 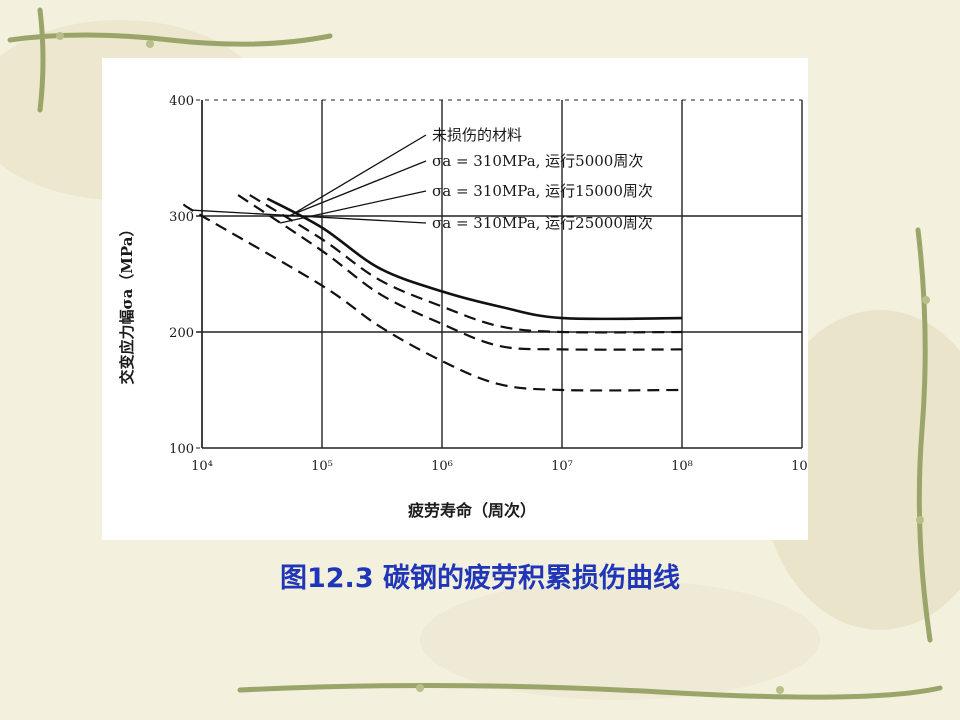 What do you see at coordinates (542, 223) in the screenshot?
I see `series-label: σa = 310MPa, 运行25000周次` at bounding box center [542, 223].